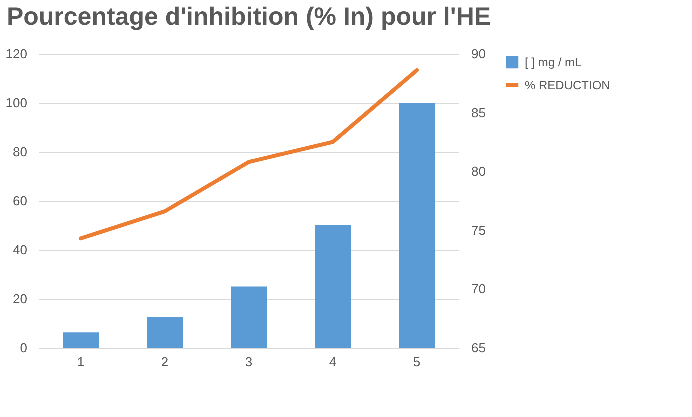 The height and width of the screenshot is (417, 692). What do you see at coordinates (165, 362) in the screenshot?
I see `x-tick-label: 2` at bounding box center [165, 362].